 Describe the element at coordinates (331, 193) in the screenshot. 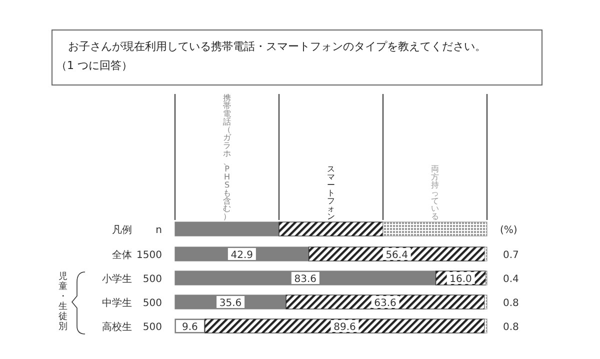

I see `text: スマートフォン` at that location.